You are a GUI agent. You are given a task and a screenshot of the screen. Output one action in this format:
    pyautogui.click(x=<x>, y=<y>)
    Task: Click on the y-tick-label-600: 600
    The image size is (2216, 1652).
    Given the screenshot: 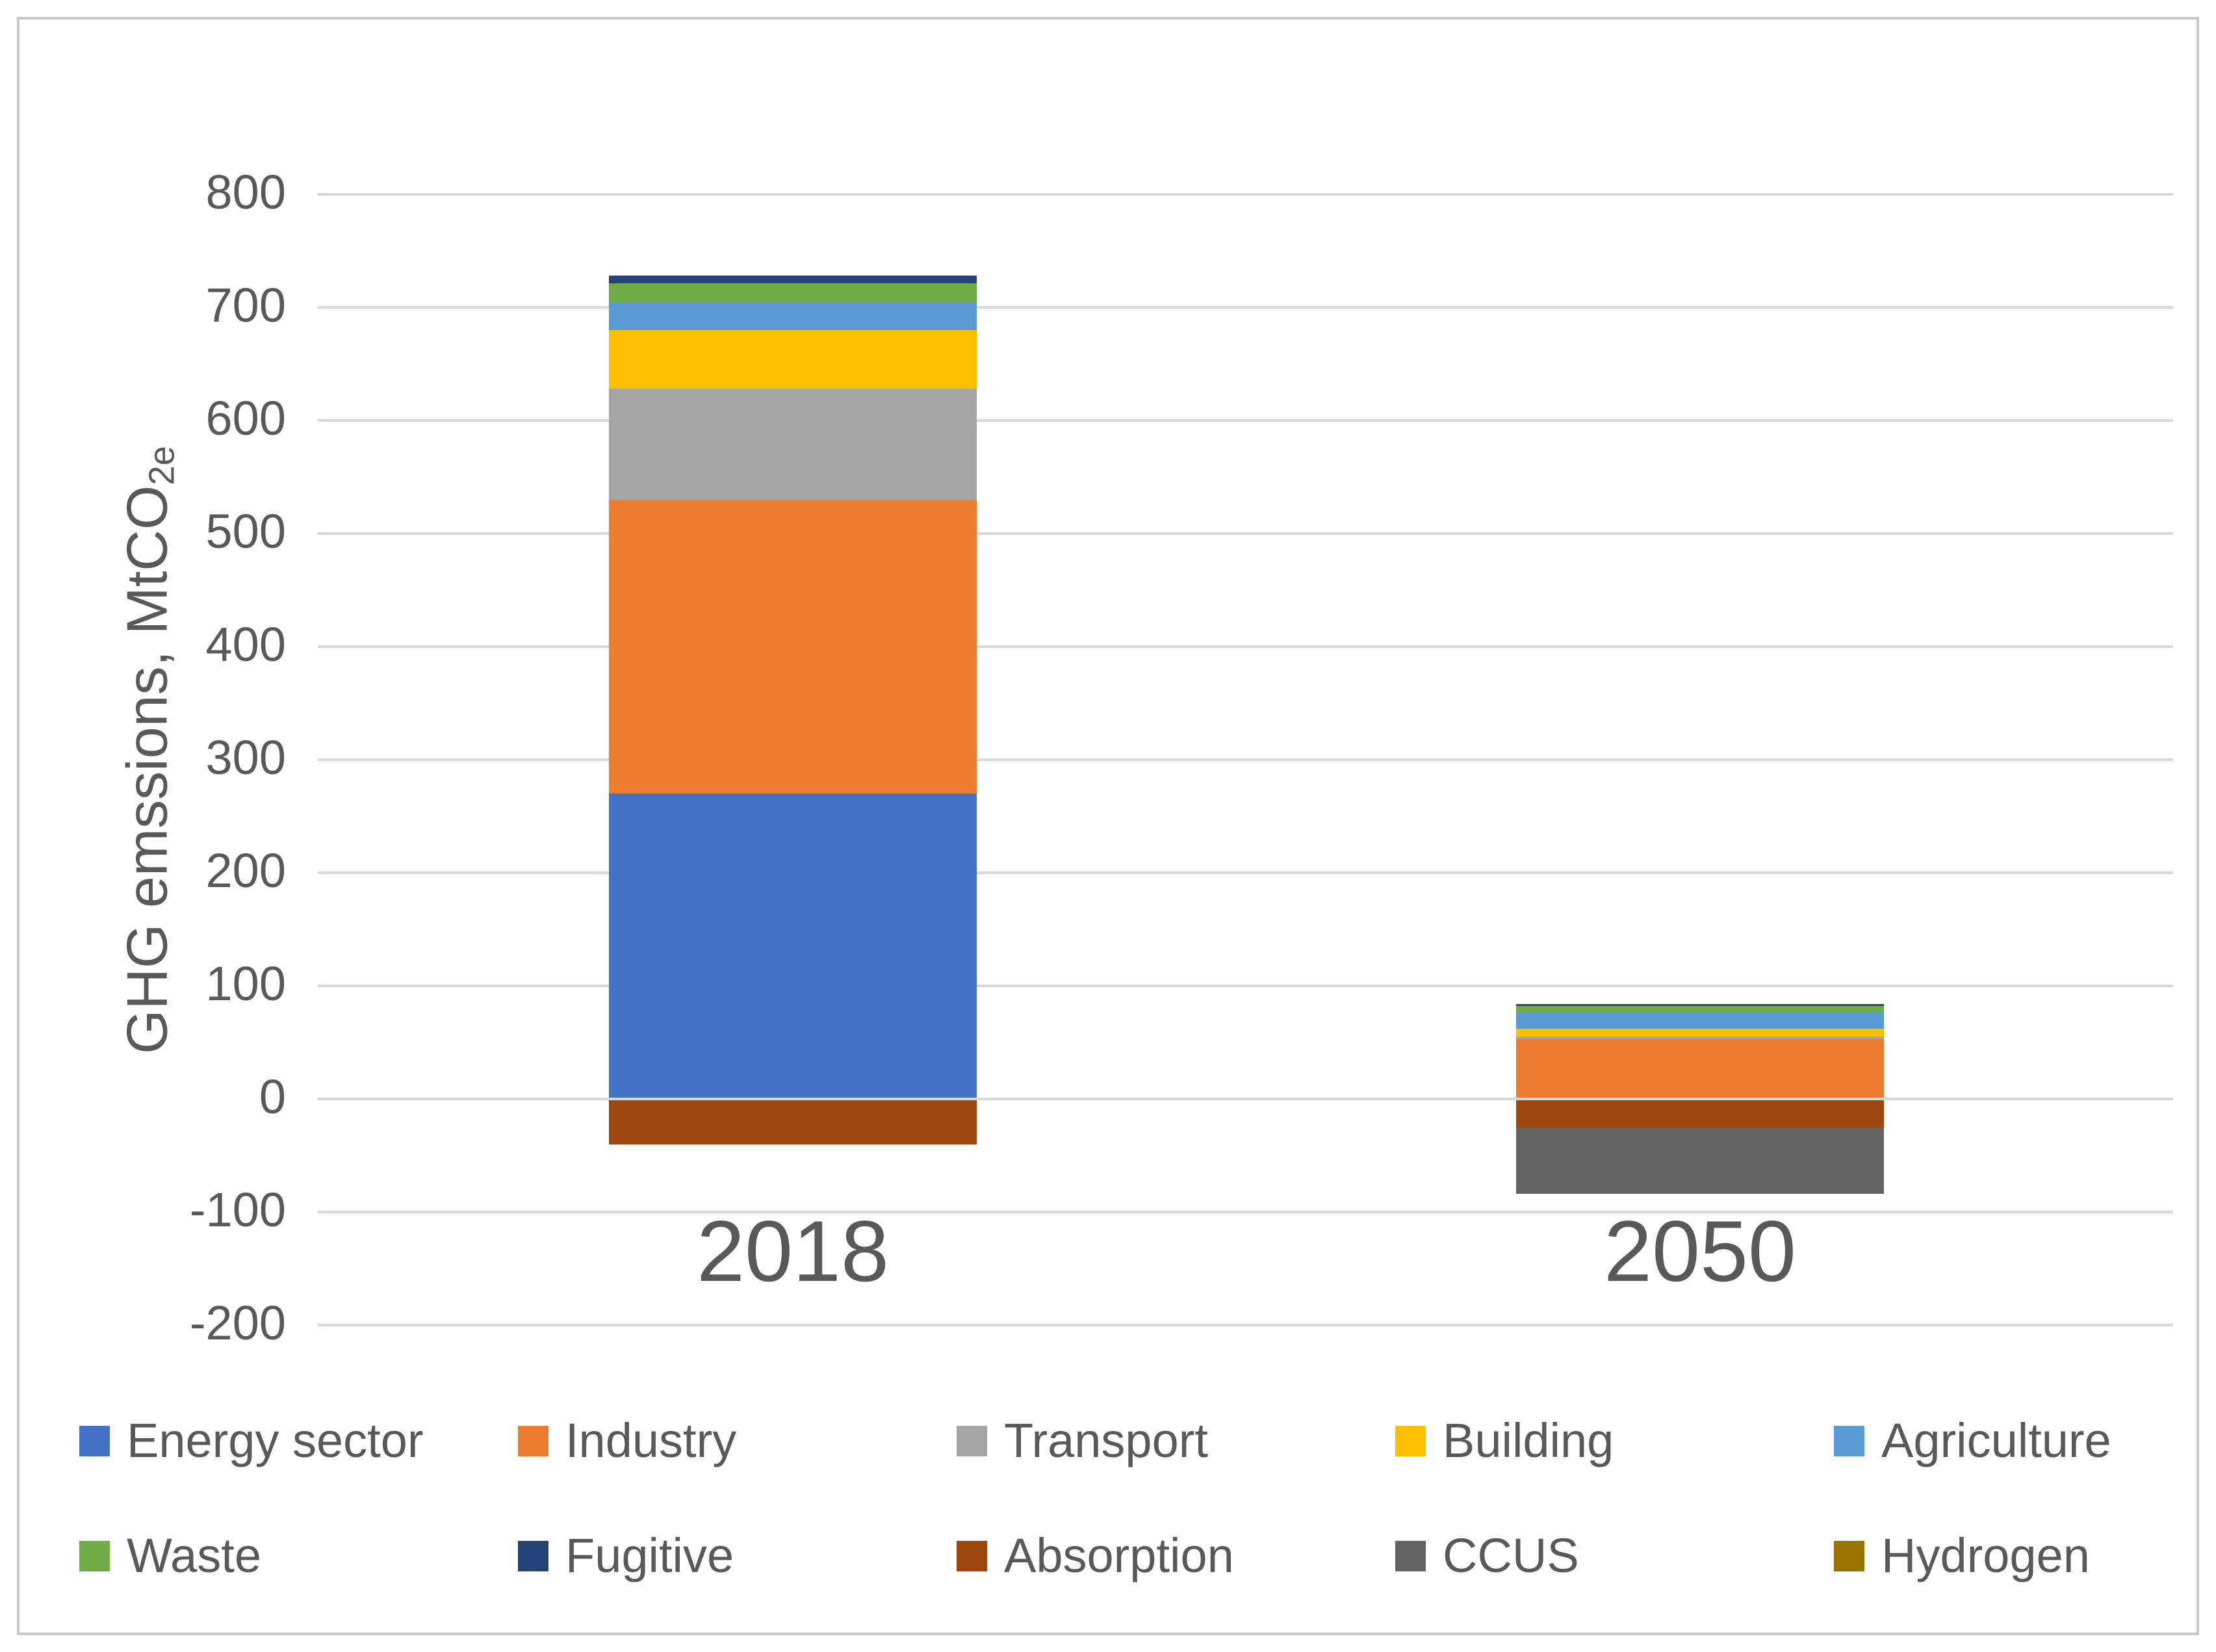 What is the action you would take?
    pyautogui.click(x=246, y=418)
    